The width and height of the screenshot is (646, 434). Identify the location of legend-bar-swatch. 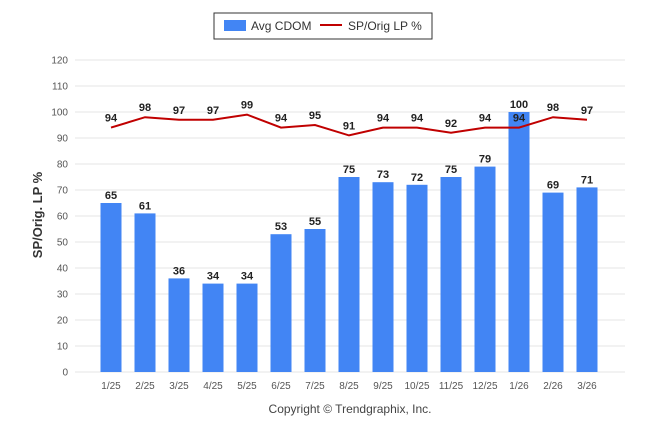
(235, 25).